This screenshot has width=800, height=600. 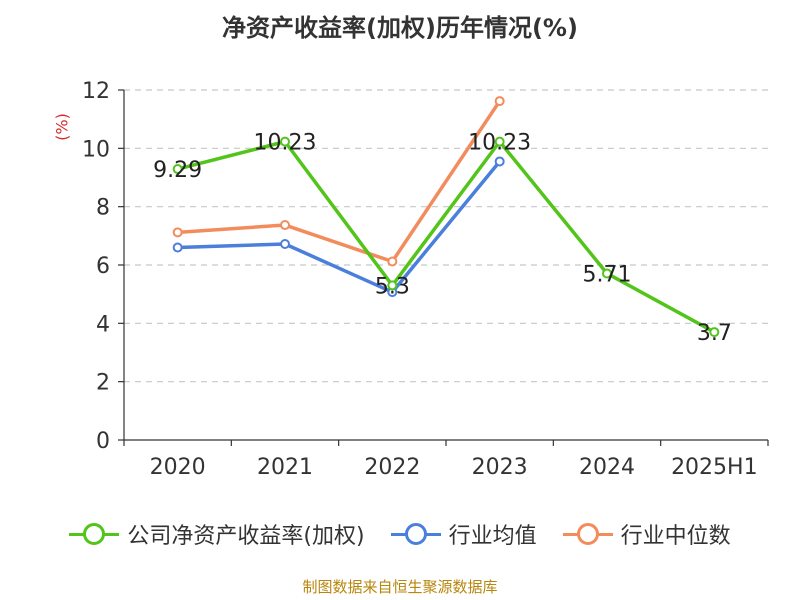 What do you see at coordinates (178, 467) in the screenshot?
I see `x-tick-label: 2020` at bounding box center [178, 467].